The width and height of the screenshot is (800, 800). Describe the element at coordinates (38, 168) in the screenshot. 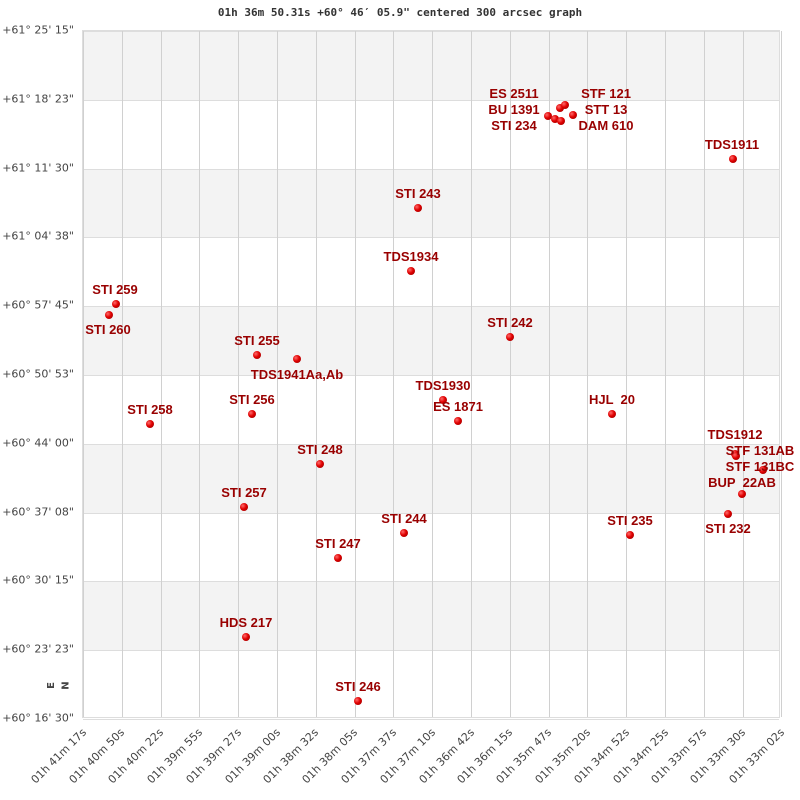

I see `y-tick-label: +61° 11' 30"` at that location.